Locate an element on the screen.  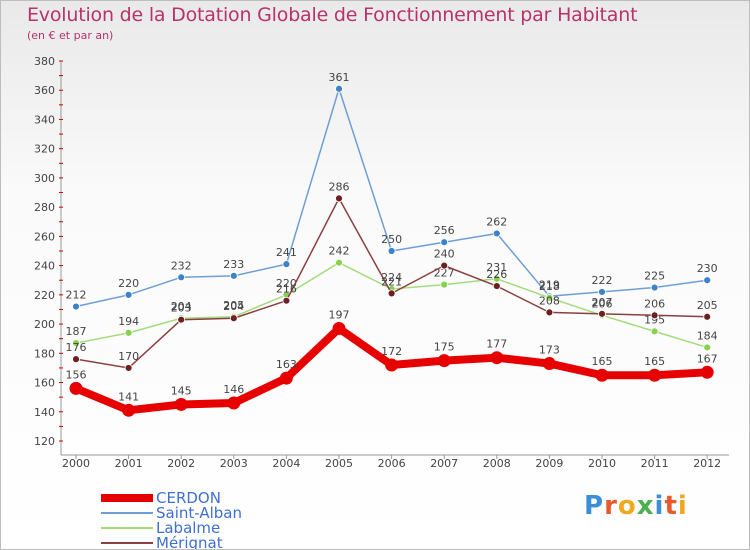
y-tick-label: 320 is located at coordinates (44, 149).